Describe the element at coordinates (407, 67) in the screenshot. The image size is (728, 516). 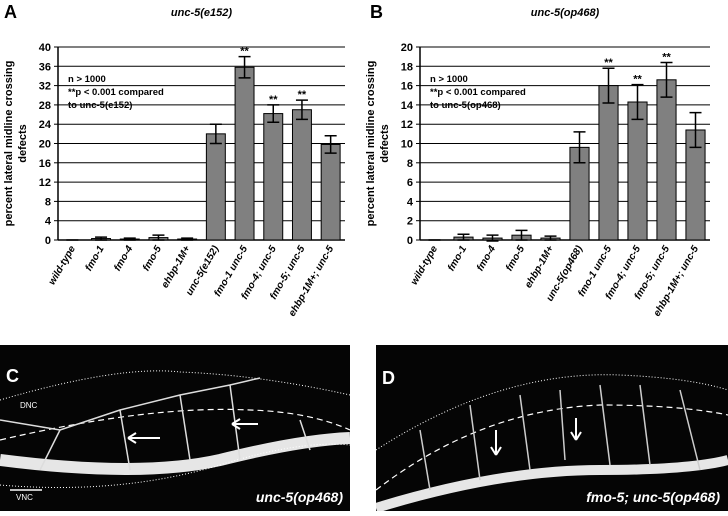
I see `y-tick-label: 18` at that location.